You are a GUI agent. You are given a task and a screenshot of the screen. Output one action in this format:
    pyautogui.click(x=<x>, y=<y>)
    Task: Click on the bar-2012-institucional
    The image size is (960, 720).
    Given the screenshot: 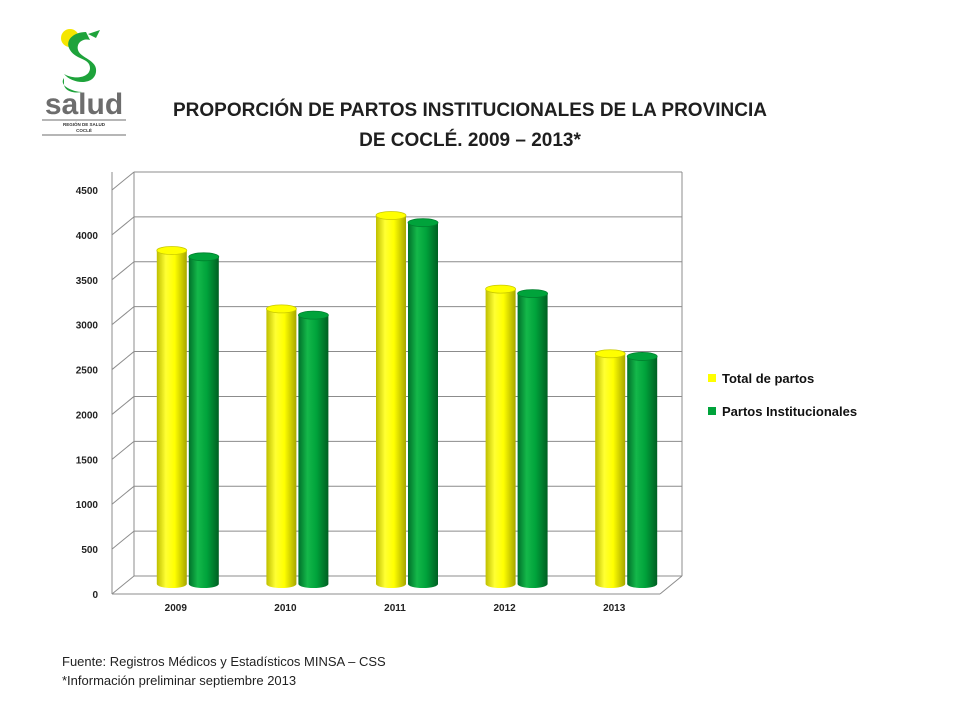 What is the action you would take?
    pyautogui.click(x=532, y=438)
    